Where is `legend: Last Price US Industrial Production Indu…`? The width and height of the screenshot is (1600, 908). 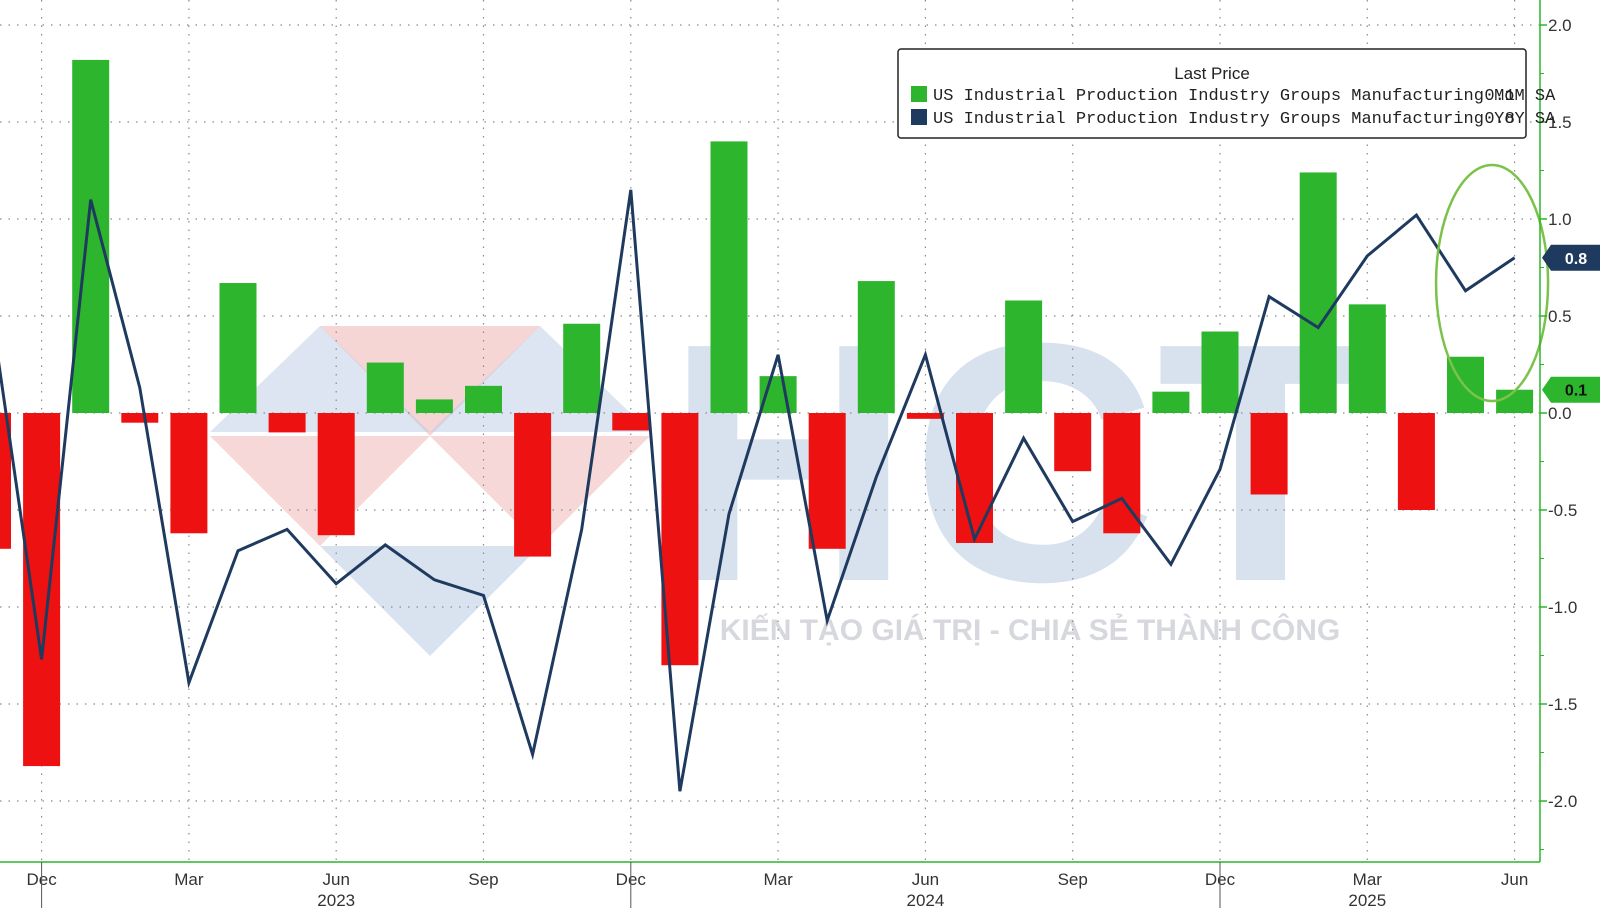 legend: Last Price US Industrial Production Indu… is located at coordinates (1226, 93).